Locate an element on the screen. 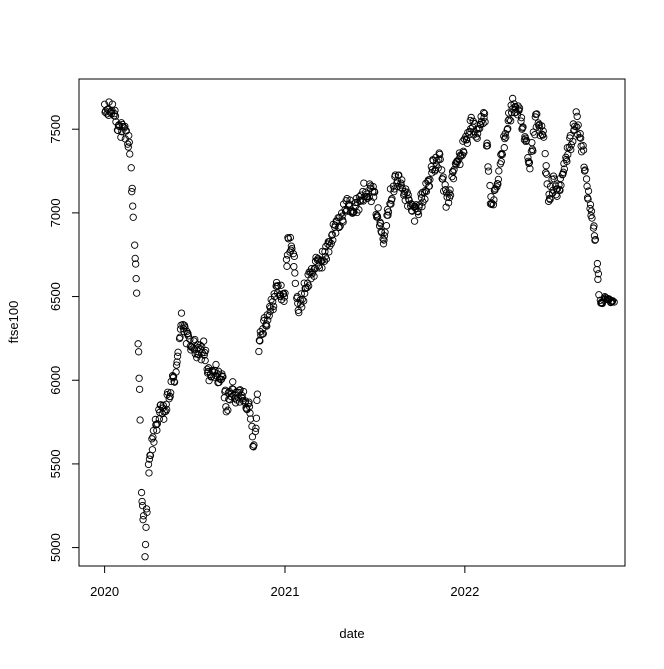 Image resolution: width=664 pixels, height=669 pixels. x-tick-label: 2020 is located at coordinates (104, 591).